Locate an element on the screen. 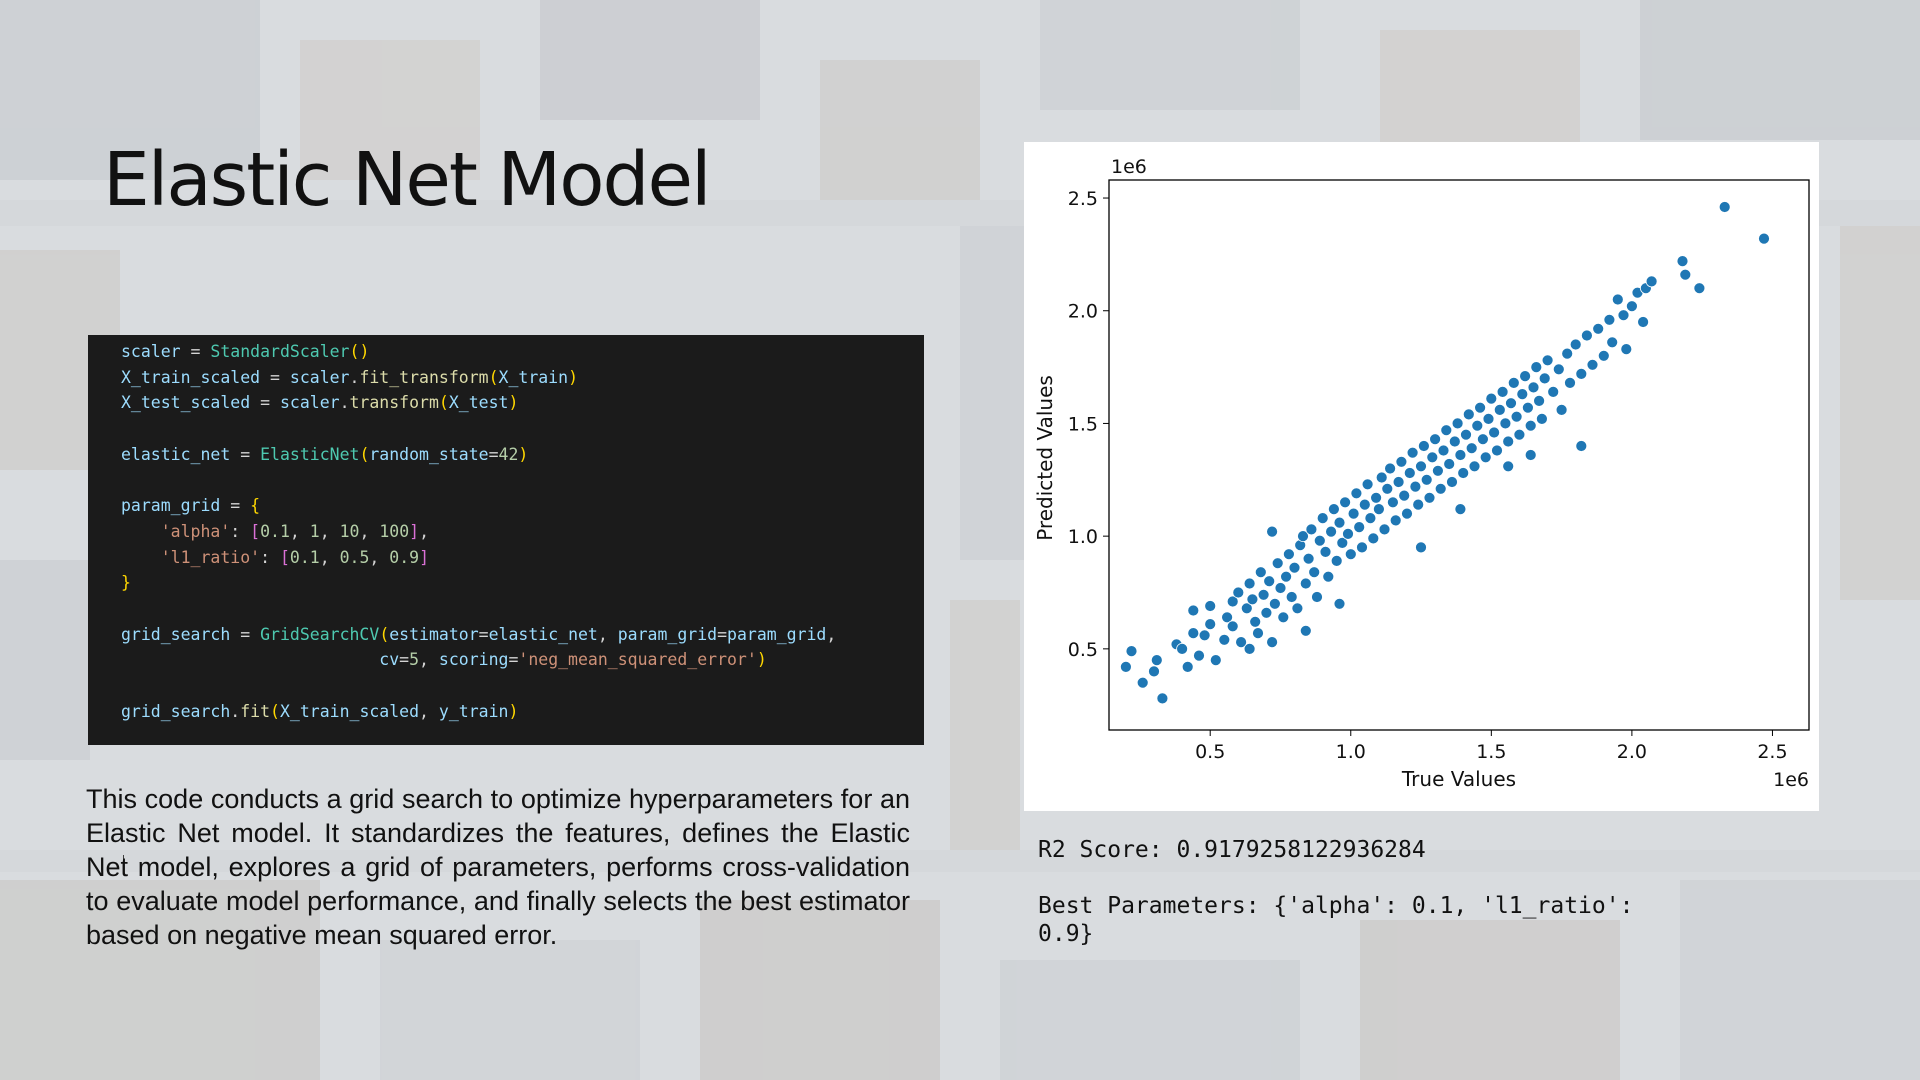 This screenshot has height=1080, width=1920. y-tick-label: 2.5 is located at coordinates (1083, 199).